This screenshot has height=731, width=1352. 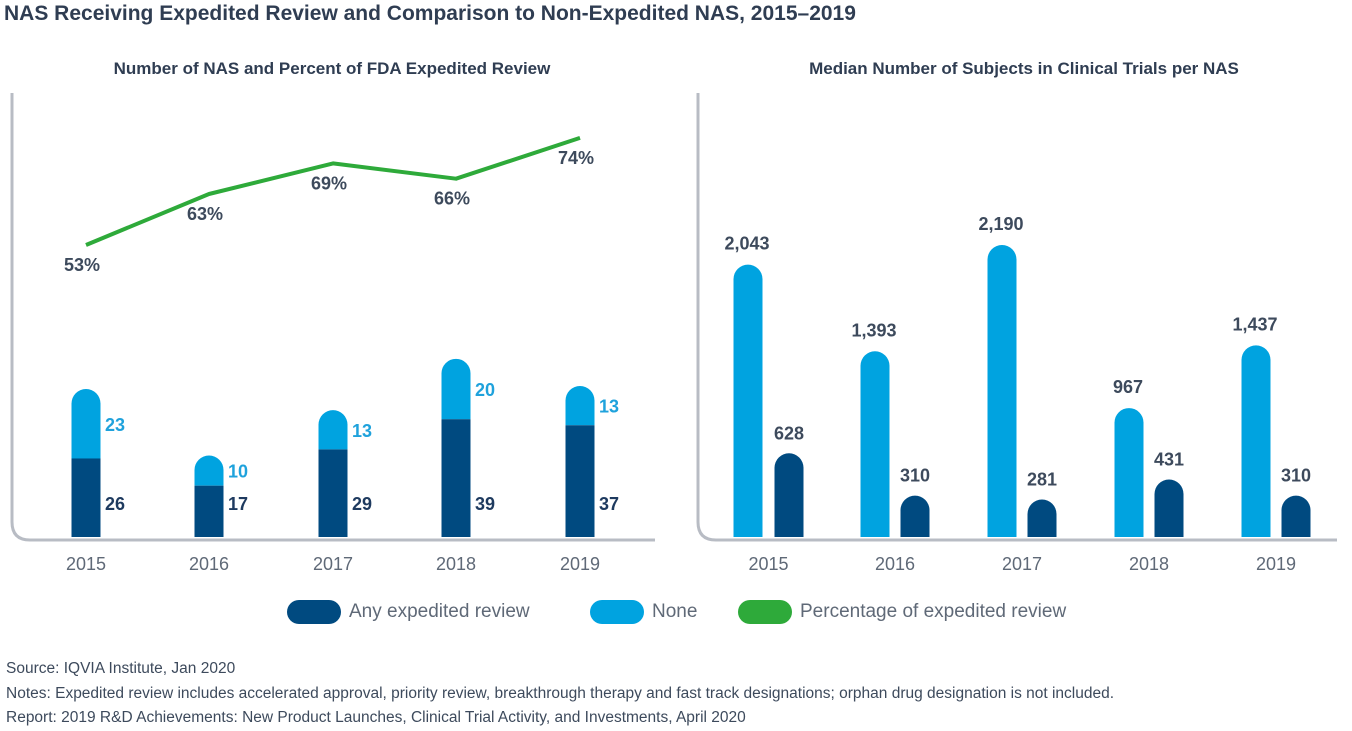 What do you see at coordinates (675, 611) in the screenshot?
I see `legend-label-none: None` at bounding box center [675, 611].